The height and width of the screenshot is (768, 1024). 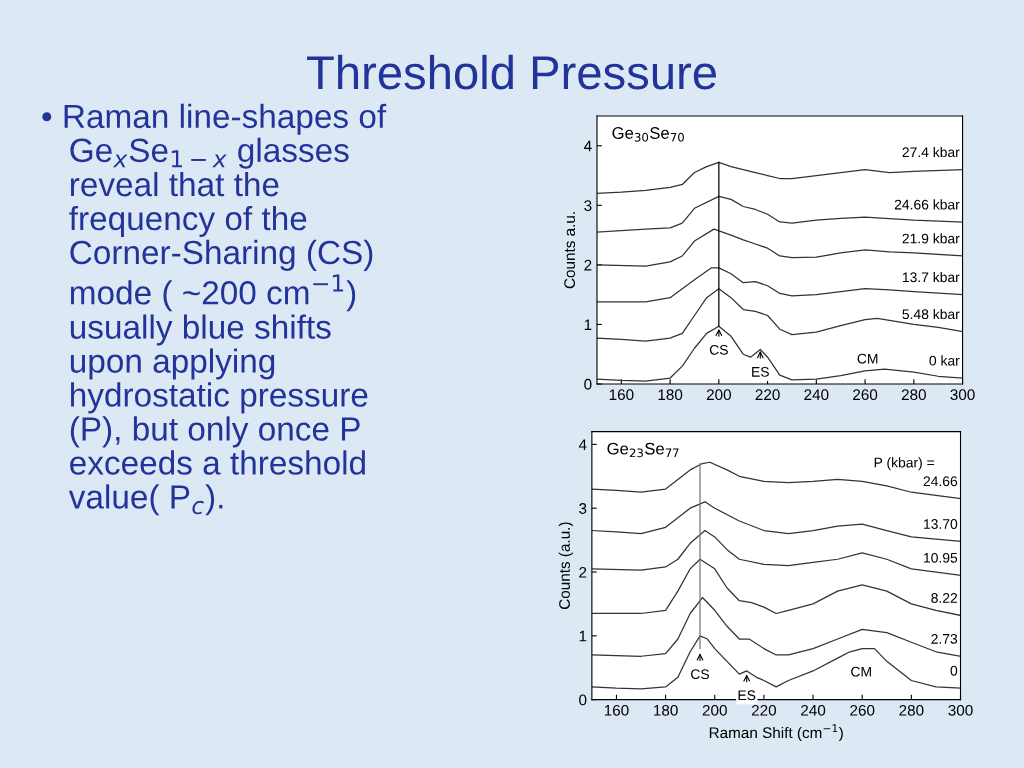 What do you see at coordinates (511, 72) in the screenshot?
I see `text: Threshold Pressure` at bounding box center [511, 72].